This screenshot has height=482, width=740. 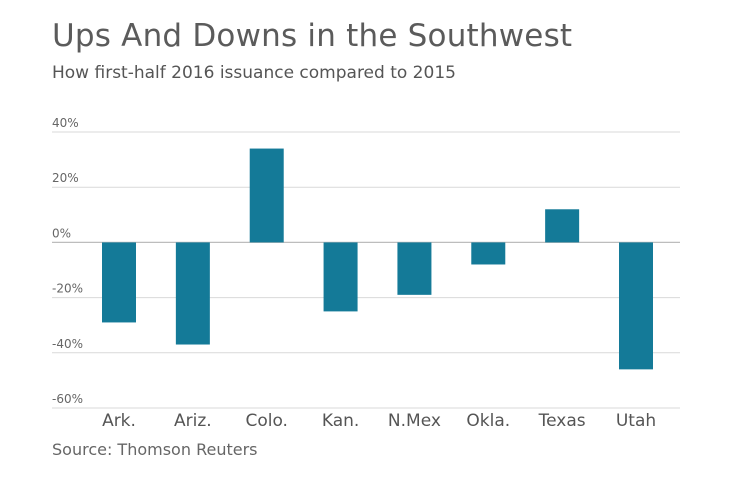 I want to click on bar-colo, so click(x=266, y=195).